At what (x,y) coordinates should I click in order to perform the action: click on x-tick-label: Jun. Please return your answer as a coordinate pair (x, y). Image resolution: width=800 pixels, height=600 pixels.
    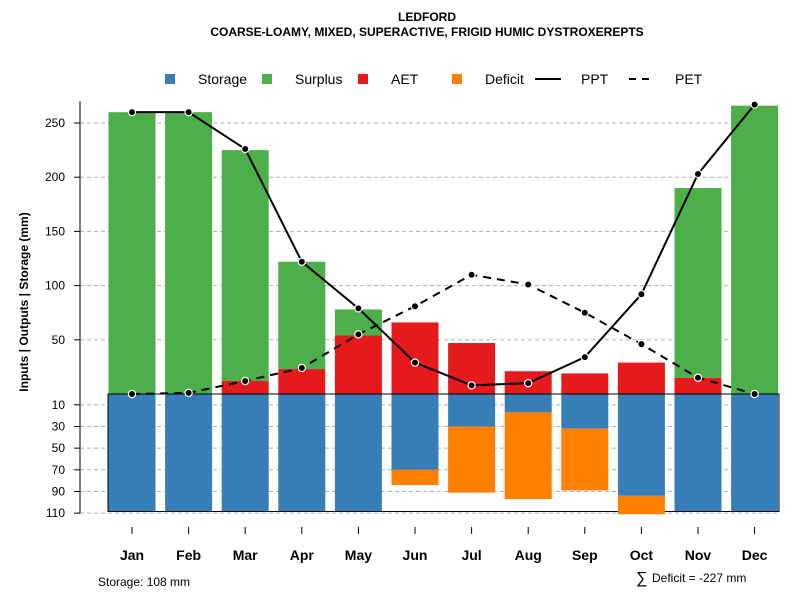
    Looking at the image, I should click on (415, 555).